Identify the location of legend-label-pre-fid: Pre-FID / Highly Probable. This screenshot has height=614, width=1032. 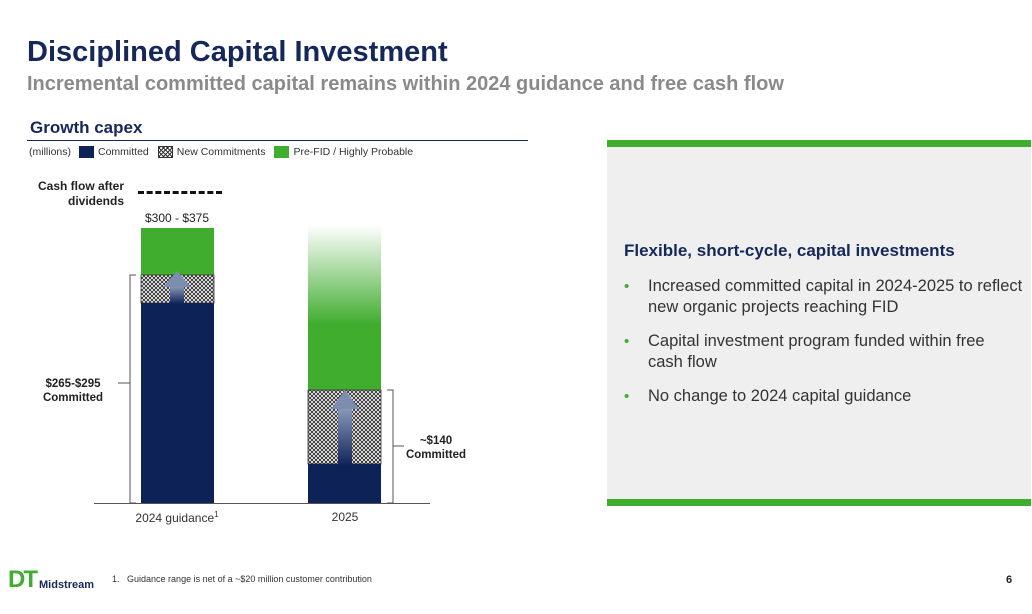
(353, 152).